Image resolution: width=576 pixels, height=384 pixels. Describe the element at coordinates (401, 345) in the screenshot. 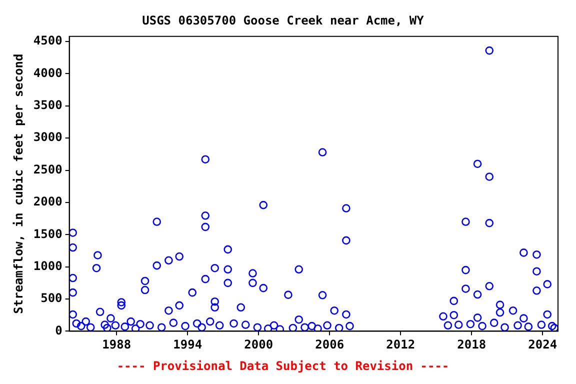

I see `x-tick-label: 2012` at that location.